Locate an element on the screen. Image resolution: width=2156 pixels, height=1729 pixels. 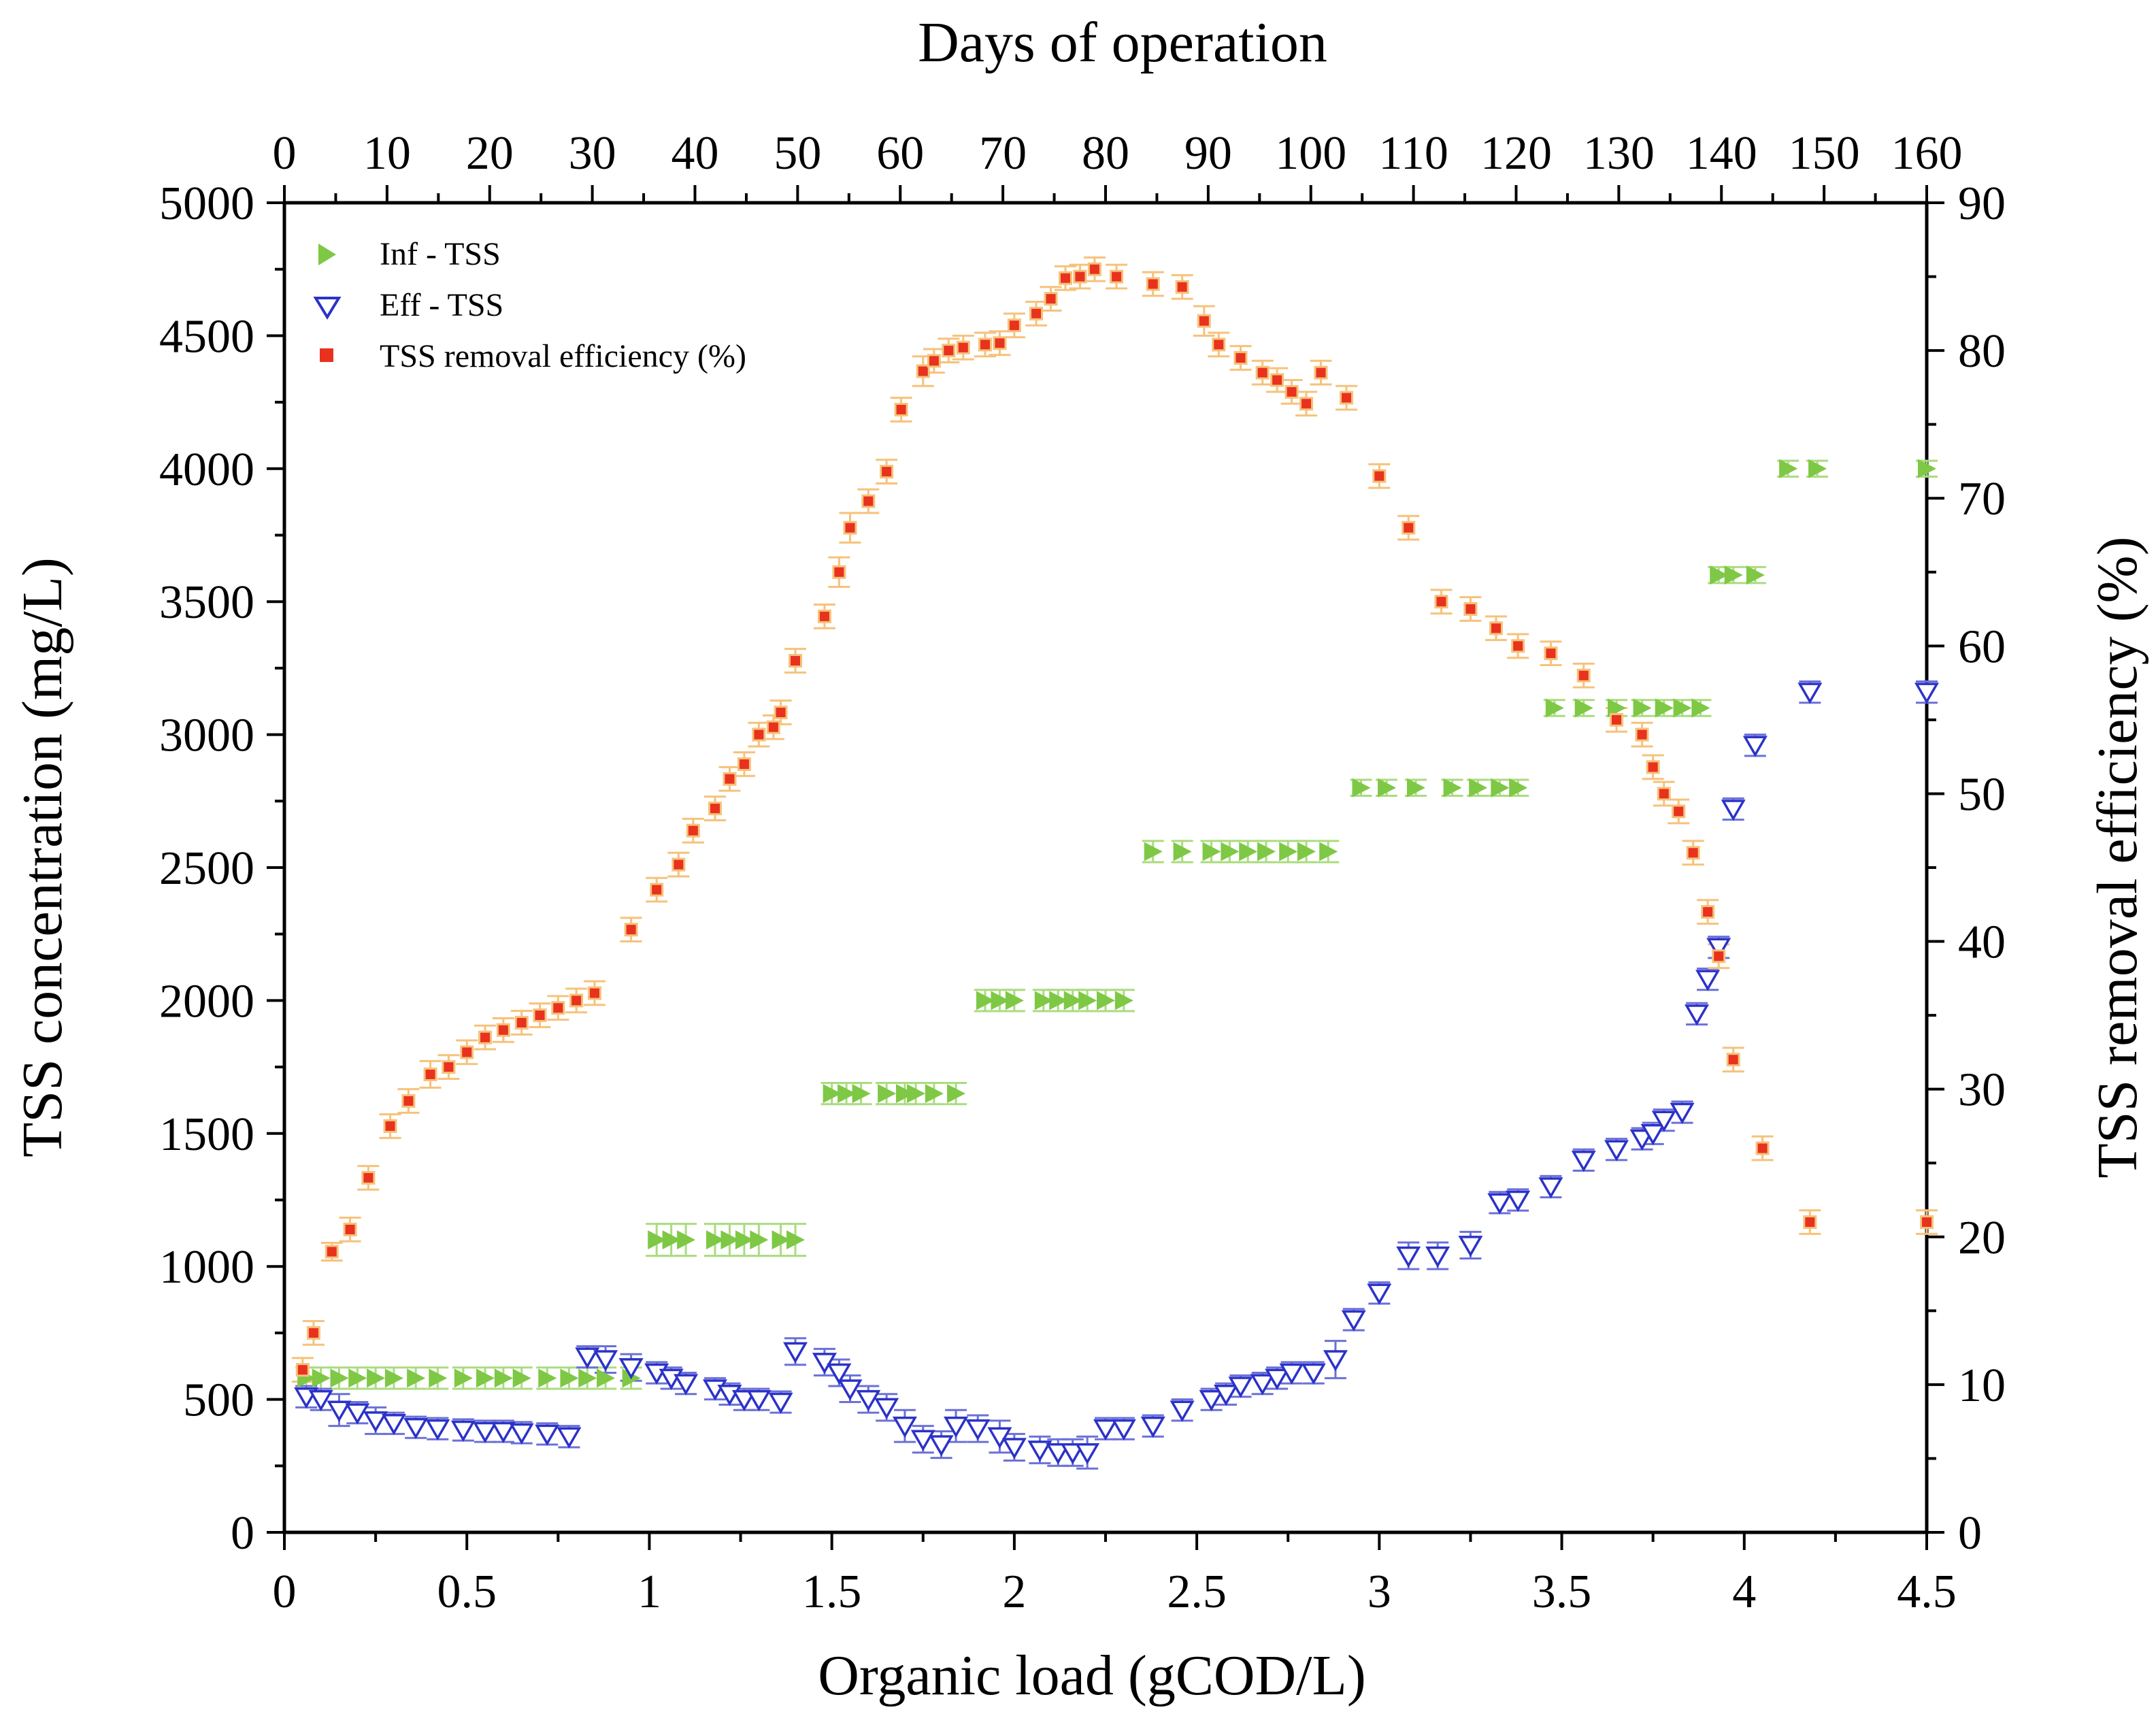
y-left-tick-label: 3500 is located at coordinates (206, 602).